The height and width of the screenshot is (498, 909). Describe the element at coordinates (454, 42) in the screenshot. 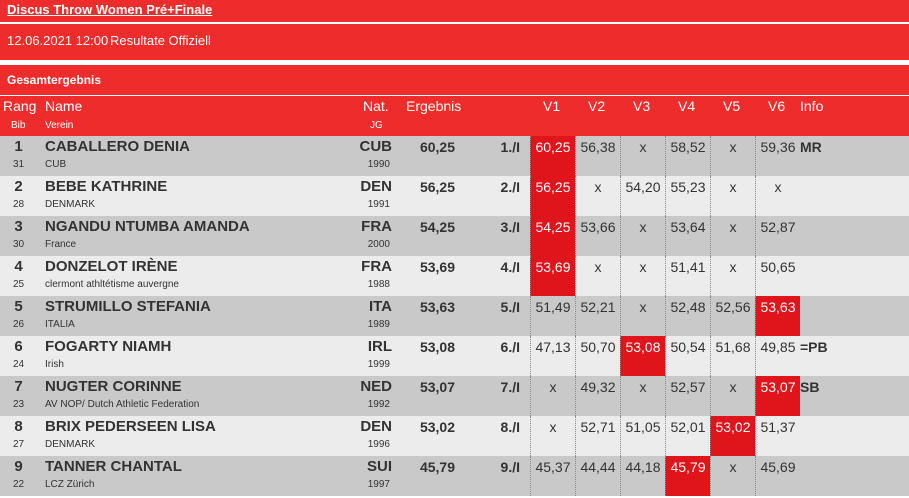

I see `event-info-bar: 12.06.2021 12:00 Resultate Offiziell` at that location.